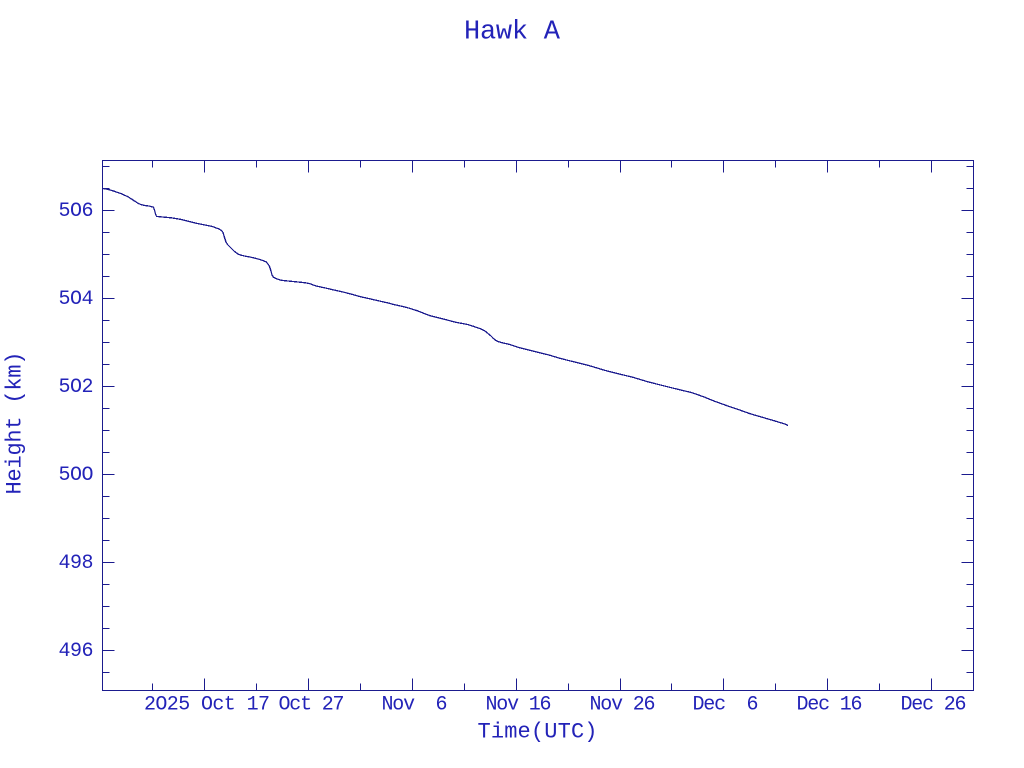  What do you see at coordinates (76, 475) in the screenshot?
I see `svg-text: 5OO` at bounding box center [76, 475].